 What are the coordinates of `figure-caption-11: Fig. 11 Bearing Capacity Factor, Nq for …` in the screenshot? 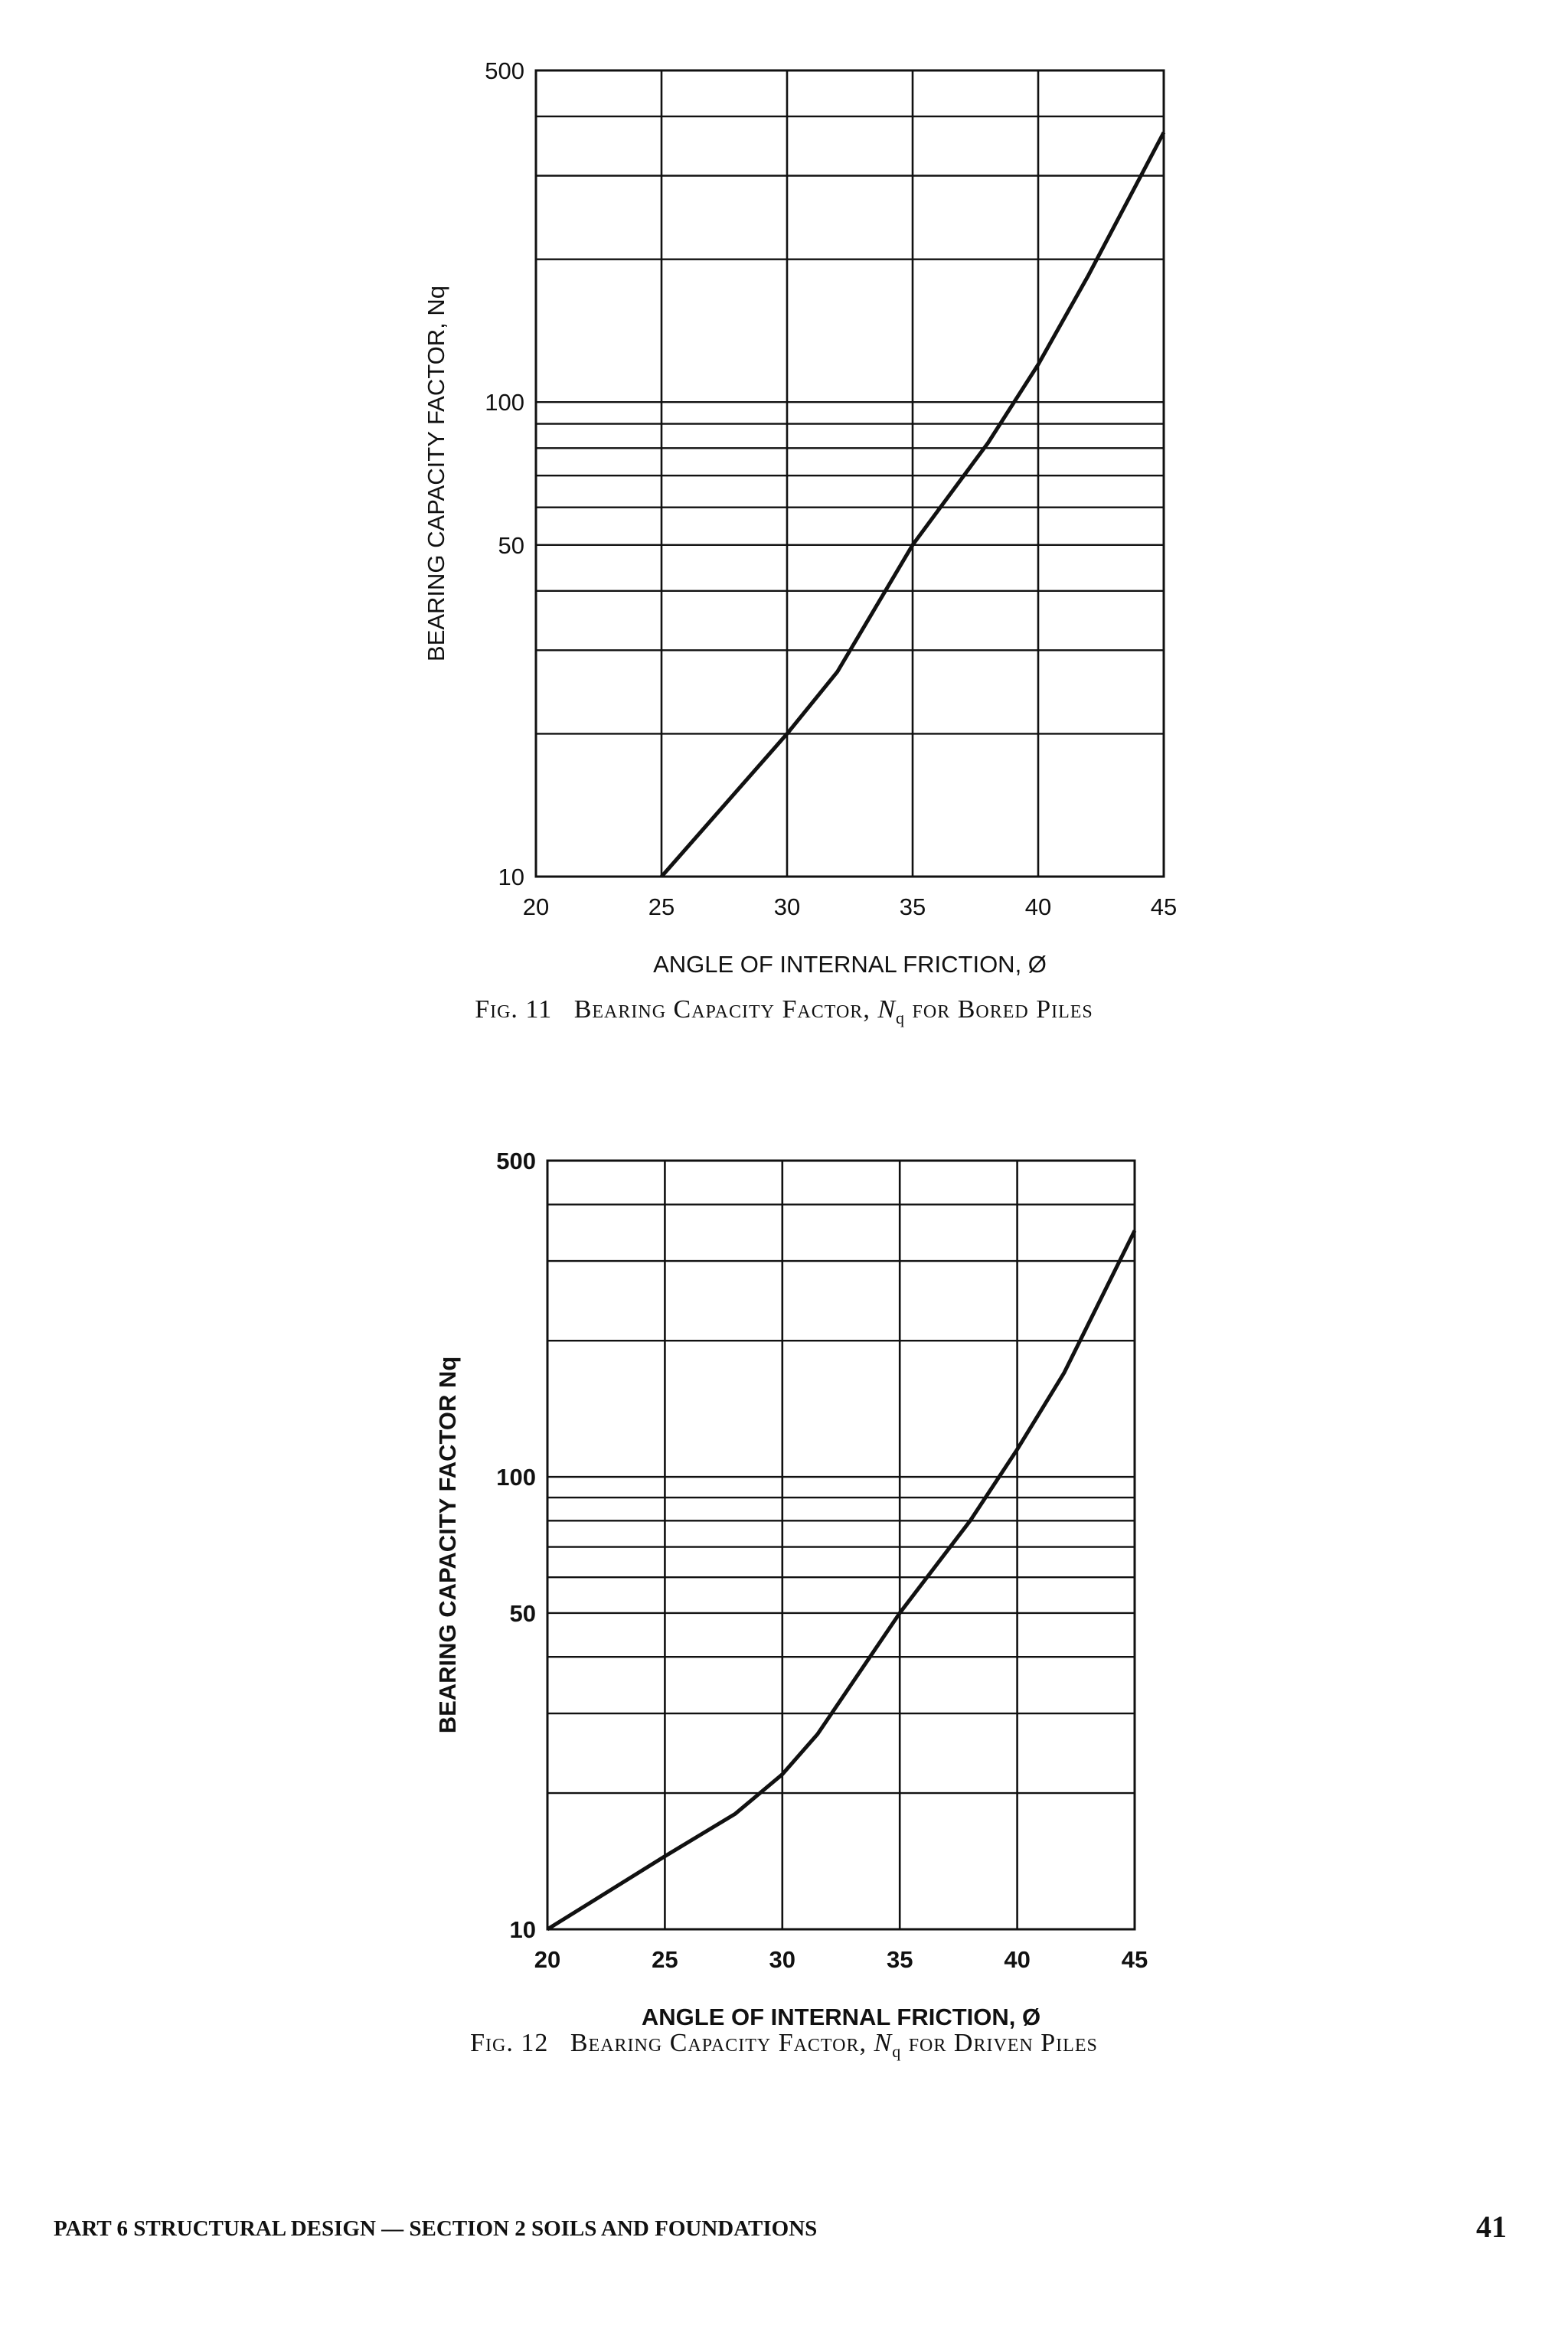 It's located at (784, 1012).